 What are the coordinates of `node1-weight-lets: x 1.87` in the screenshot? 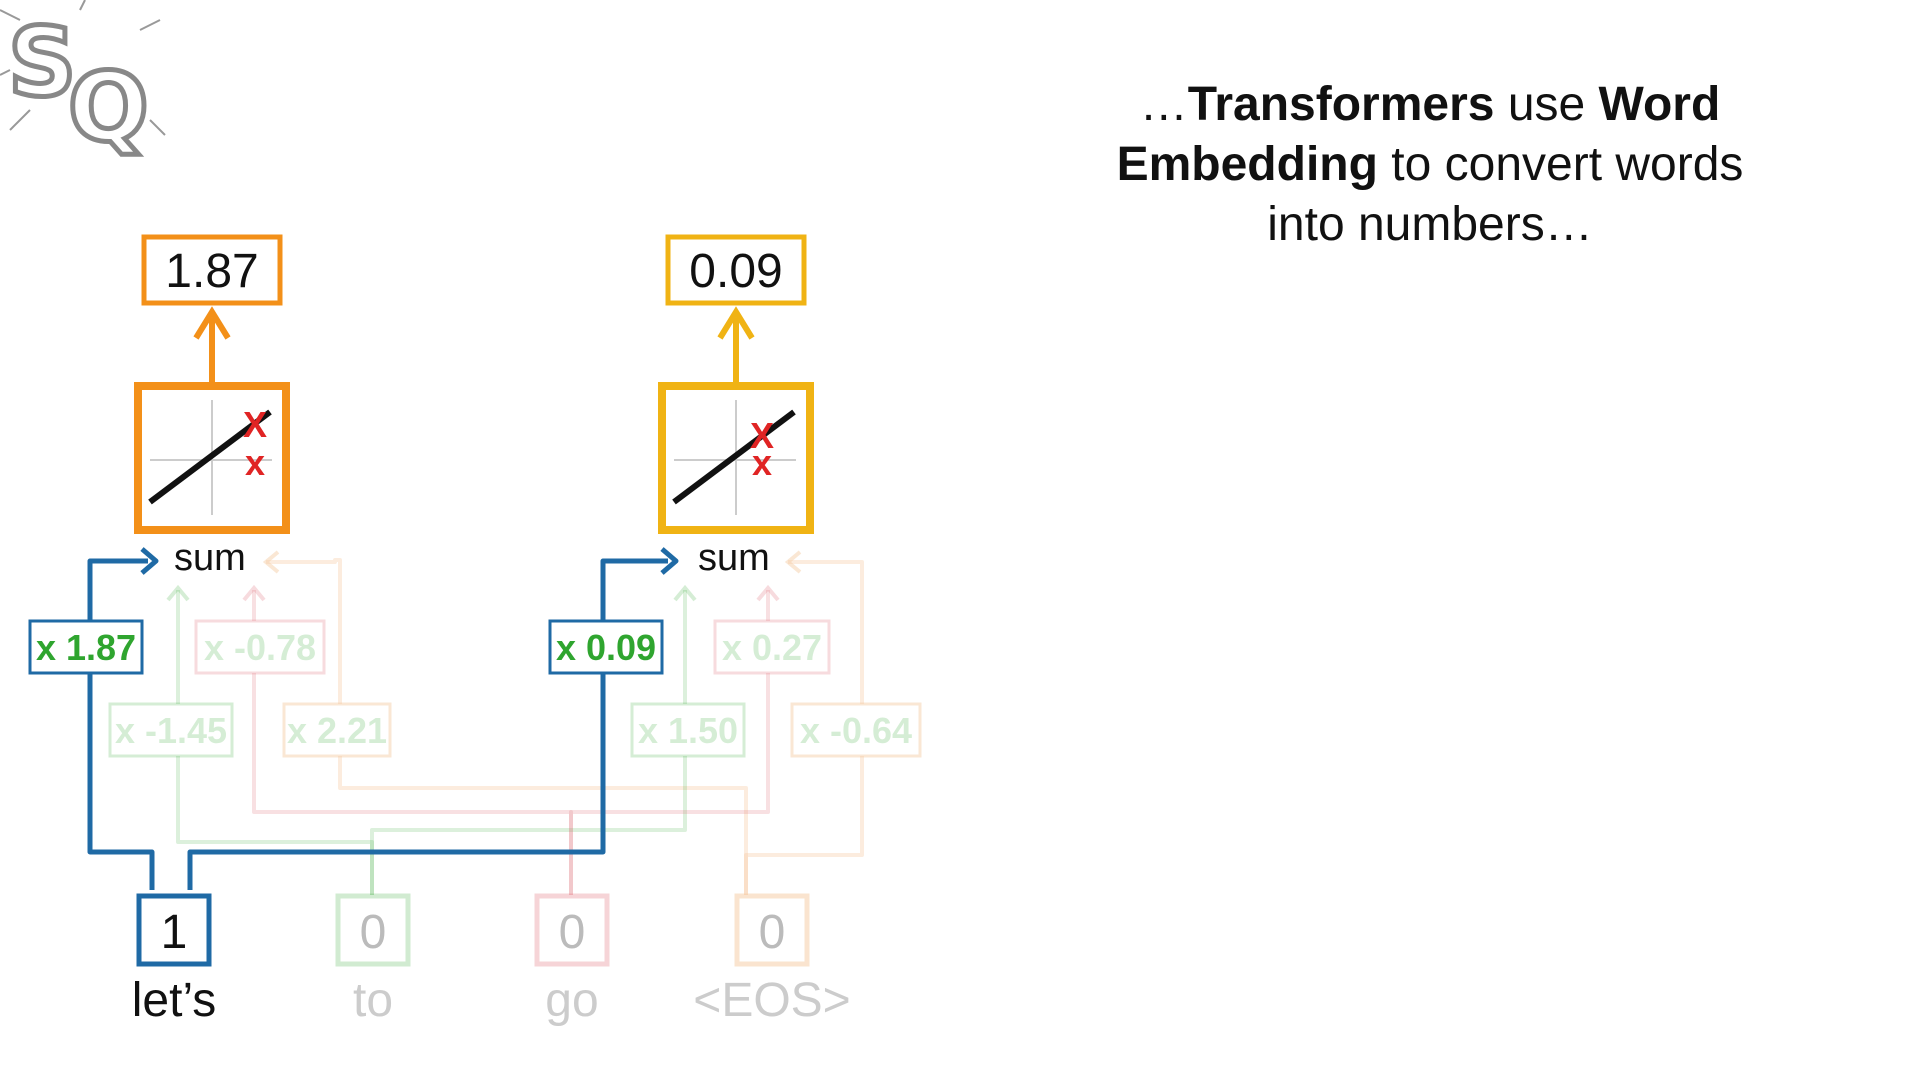 It's located at (86, 647).